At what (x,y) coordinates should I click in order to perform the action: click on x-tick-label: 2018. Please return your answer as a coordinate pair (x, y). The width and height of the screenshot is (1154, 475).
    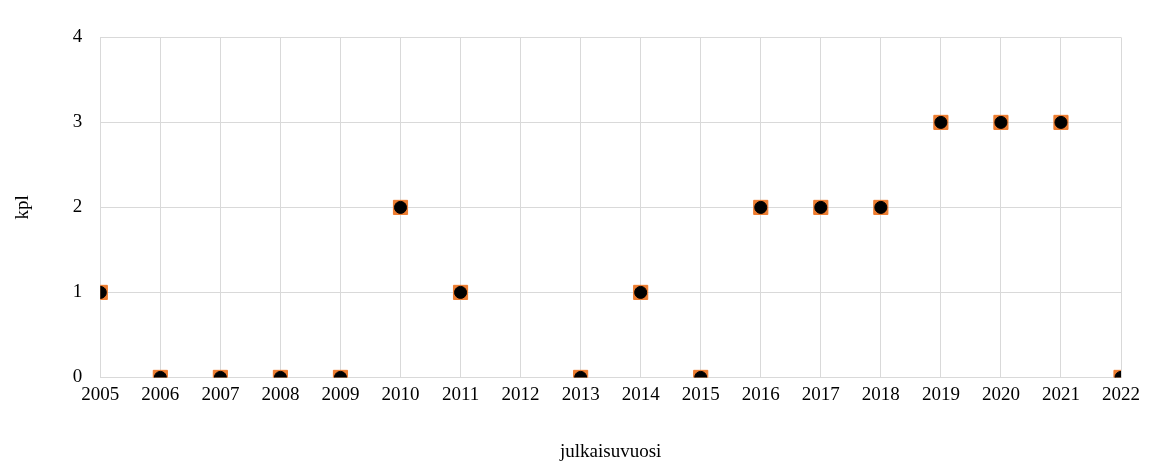
    Looking at the image, I should click on (880, 393).